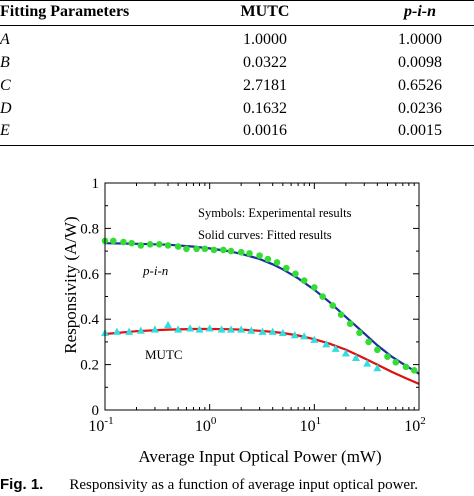  Describe the element at coordinates (311, 425) in the screenshot. I see `x-tick-label: 10¹` at that location.